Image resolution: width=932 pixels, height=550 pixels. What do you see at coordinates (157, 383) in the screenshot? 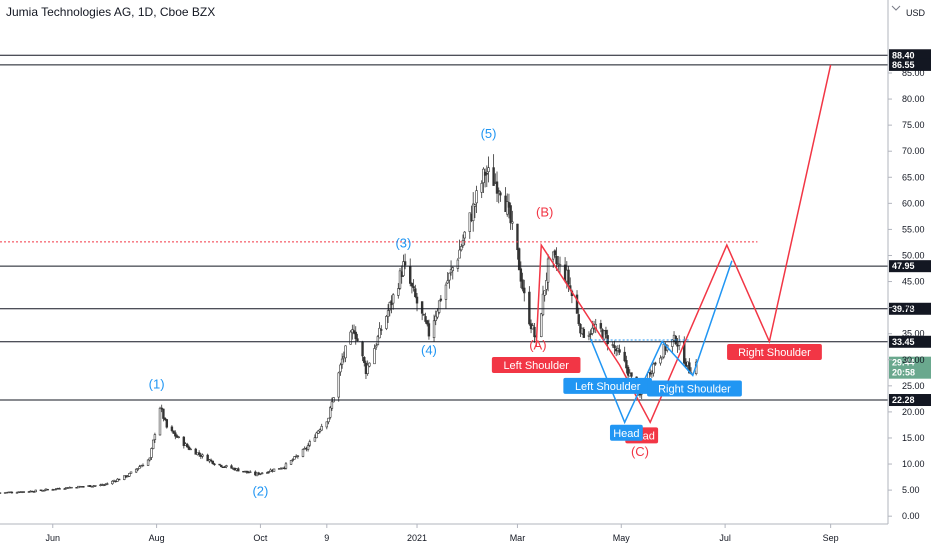
I see `elliott-wave-label: (1)` at bounding box center [157, 383].